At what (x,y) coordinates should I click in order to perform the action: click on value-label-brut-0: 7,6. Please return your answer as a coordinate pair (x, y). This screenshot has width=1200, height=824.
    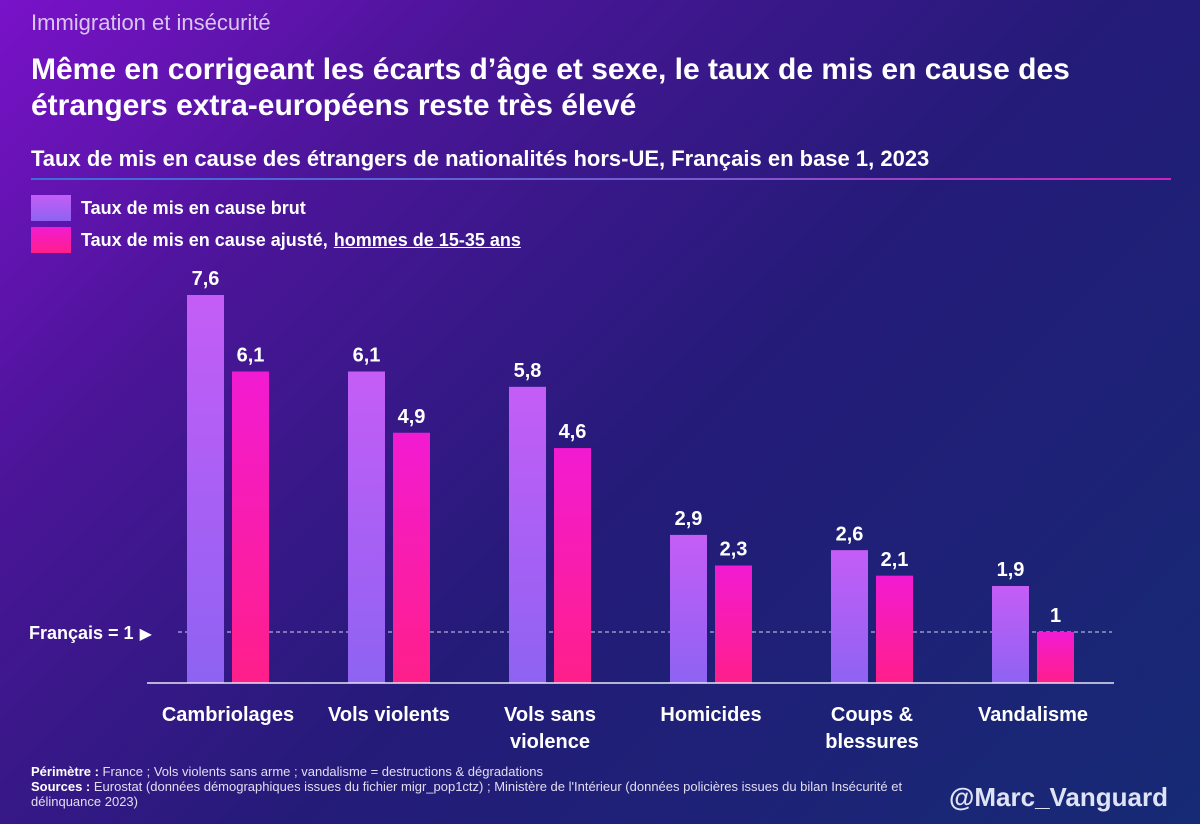
    Looking at the image, I should click on (206, 279).